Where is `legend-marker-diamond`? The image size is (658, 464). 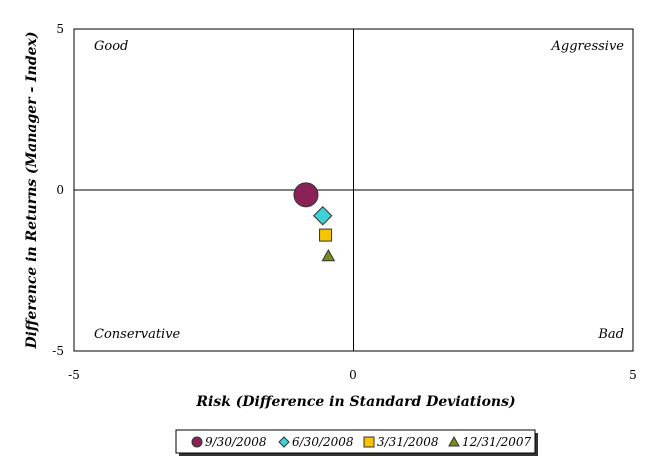 legend-marker-diamond is located at coordinates (284, 442).